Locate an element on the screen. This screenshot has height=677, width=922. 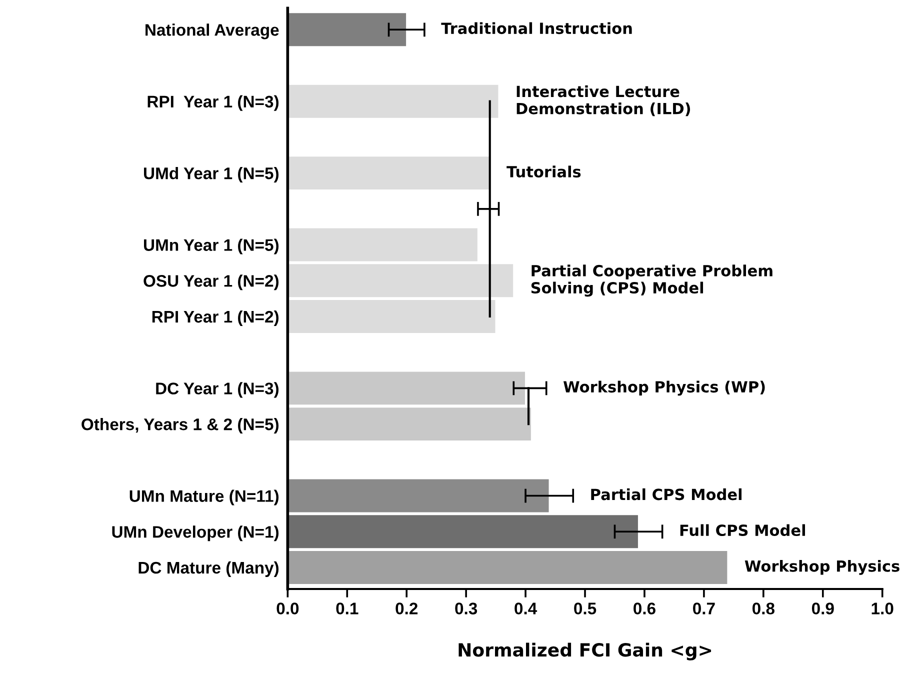
annotation: Workshop Physics is located at coordinates (822, 567).